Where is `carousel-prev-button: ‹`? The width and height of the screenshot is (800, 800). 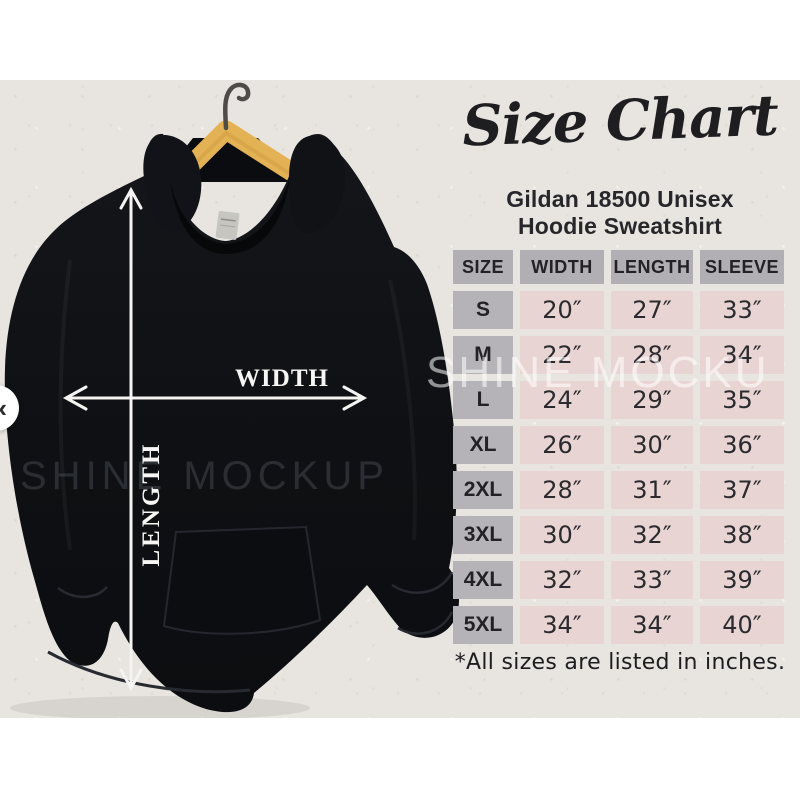
carousel-prev-button: ‹ is located at coordinates (9, 408).